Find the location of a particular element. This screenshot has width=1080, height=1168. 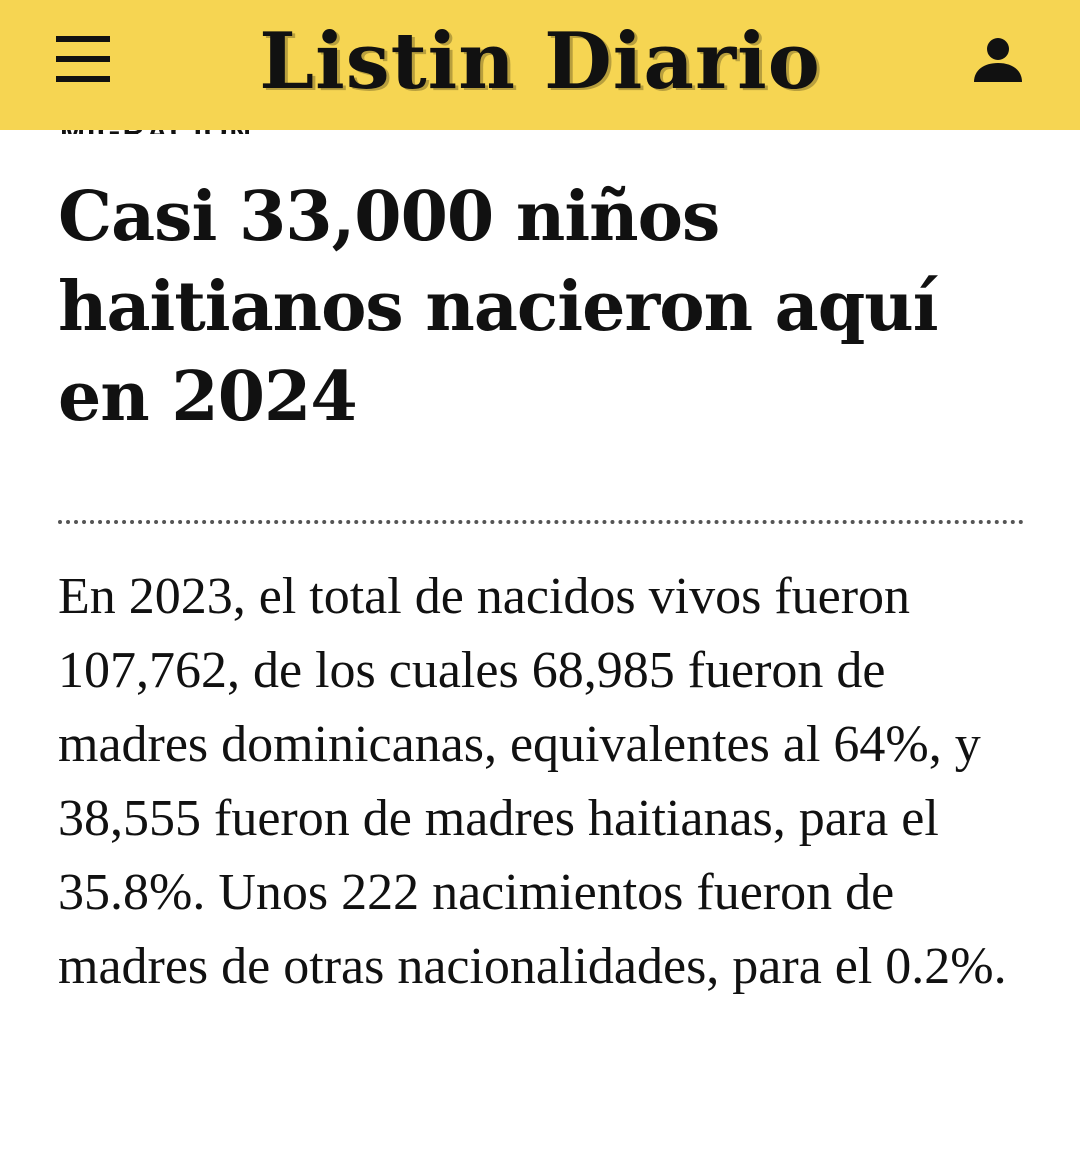

site-header: Listin Diario is located at coordinates (540, 65).